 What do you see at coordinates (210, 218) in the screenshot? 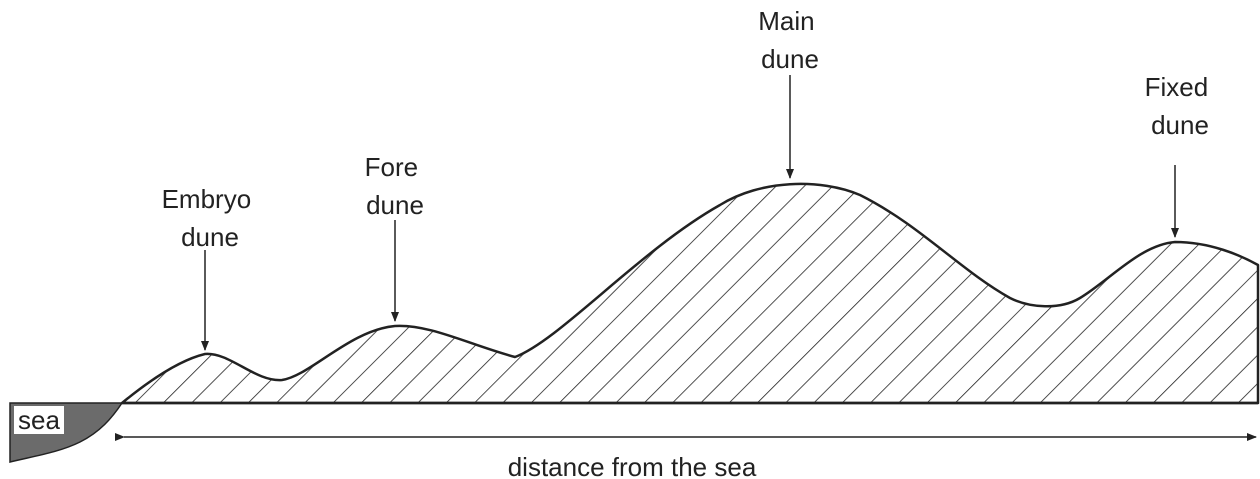
I see `embryo-label: Embryo dune` at bounding box center [210, 218].